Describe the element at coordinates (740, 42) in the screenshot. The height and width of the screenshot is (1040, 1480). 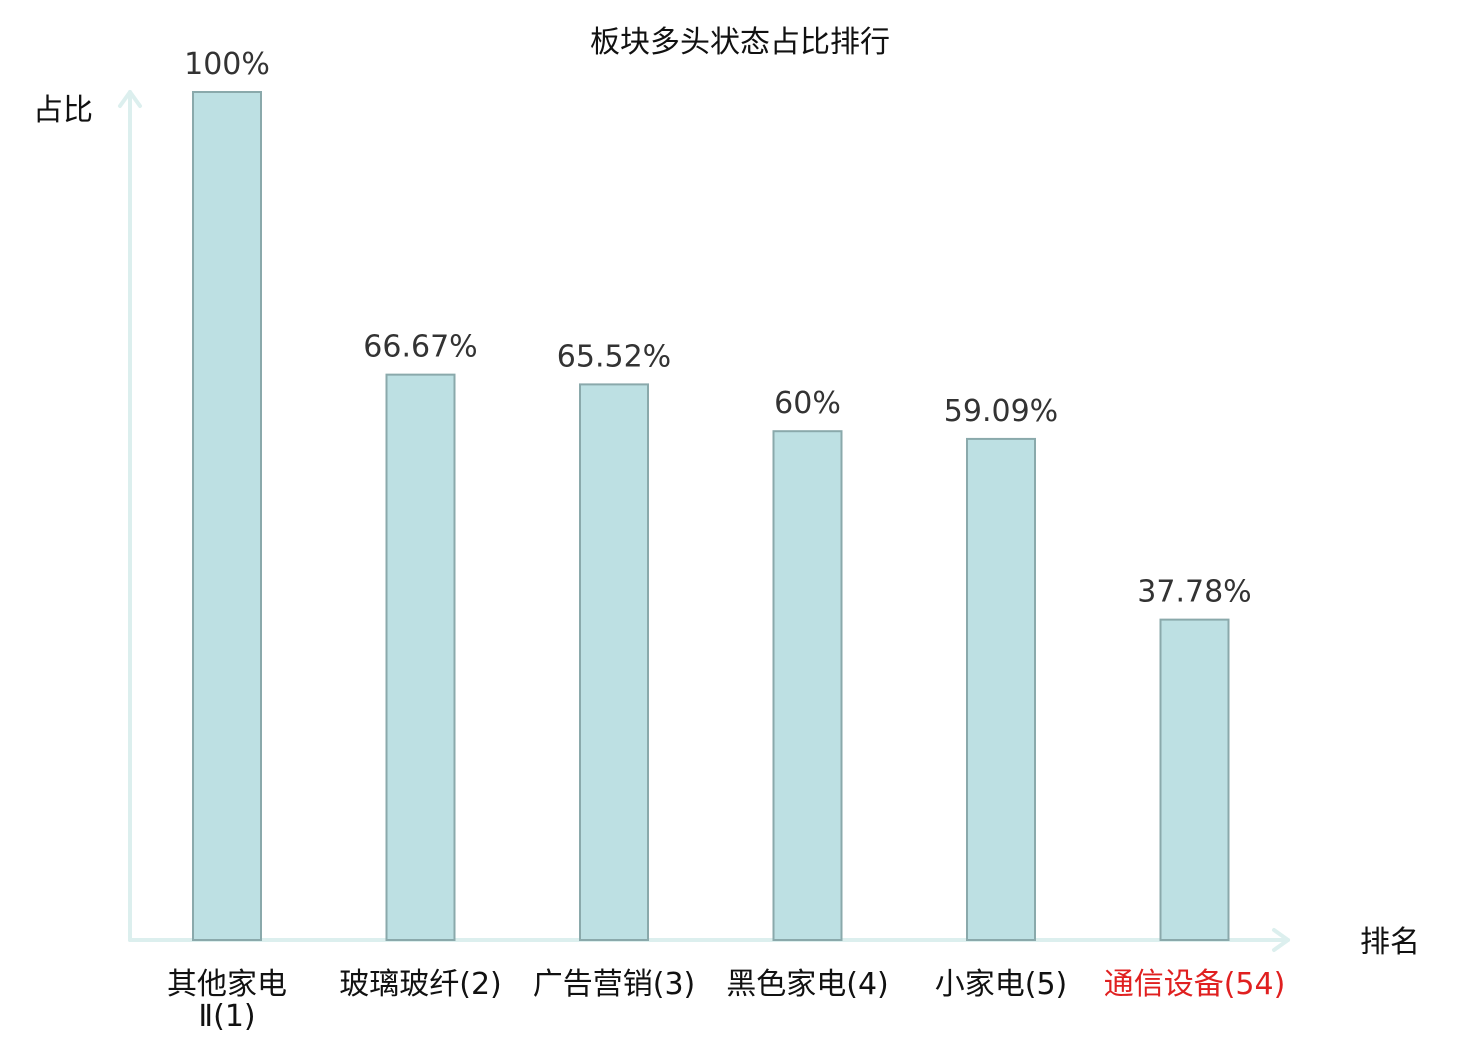
I see `chart-title: 板块多头状态占比排行` at that location.